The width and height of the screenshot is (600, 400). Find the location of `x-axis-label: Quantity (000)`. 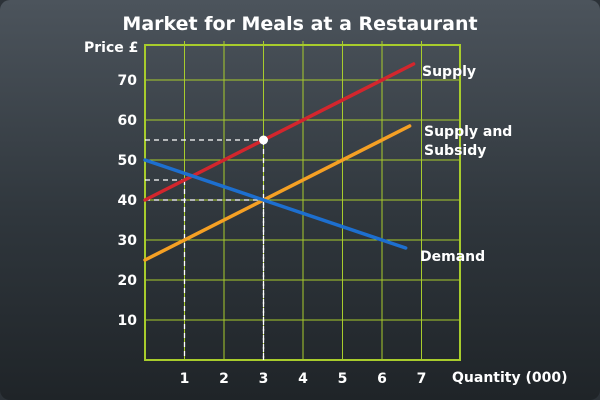

x-axis-label: Quantity (000) is located at coordinates (510, 378).